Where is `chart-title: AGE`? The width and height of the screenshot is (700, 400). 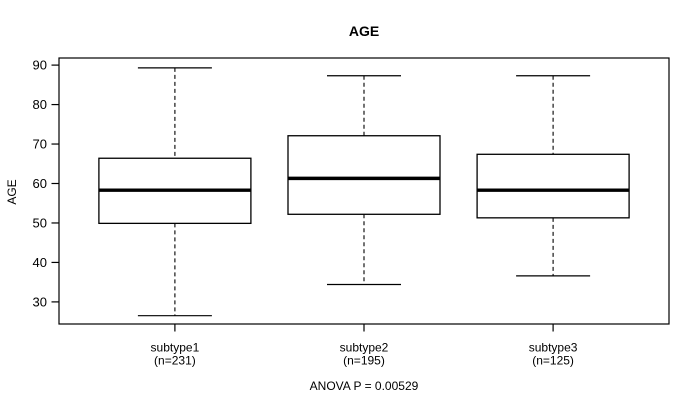 chart-title: AGE is located at coordinates (364, 31).